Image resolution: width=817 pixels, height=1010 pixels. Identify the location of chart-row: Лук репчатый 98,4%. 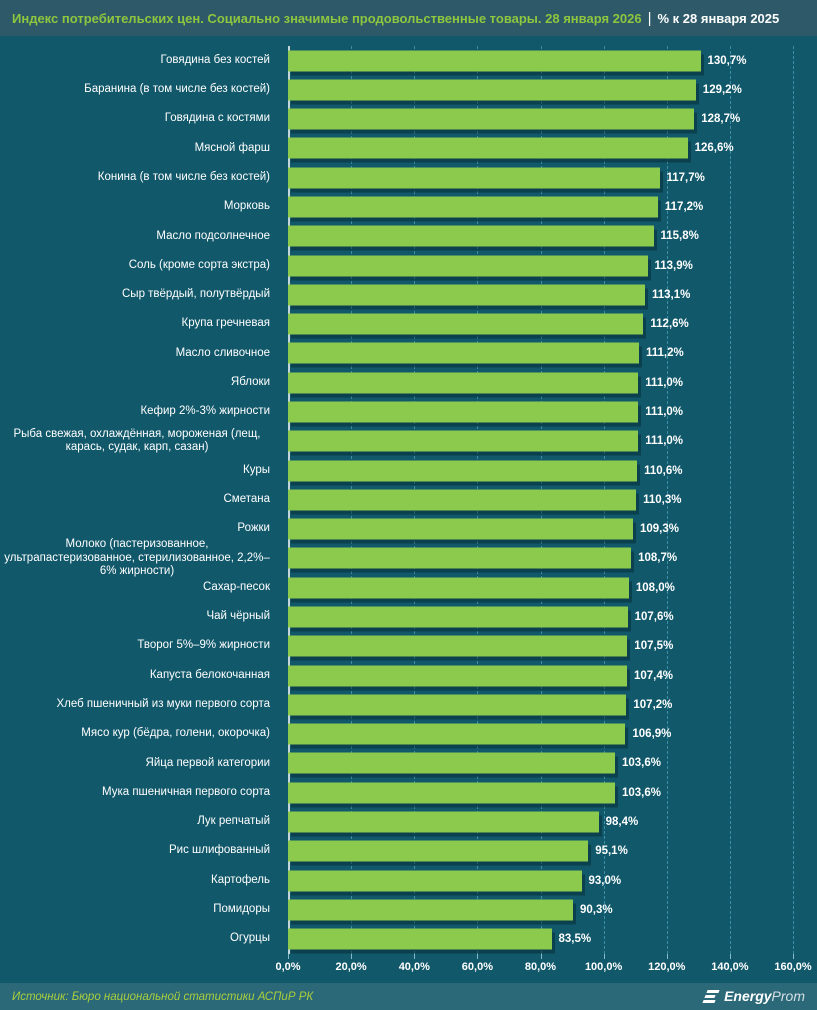
(408, 821).